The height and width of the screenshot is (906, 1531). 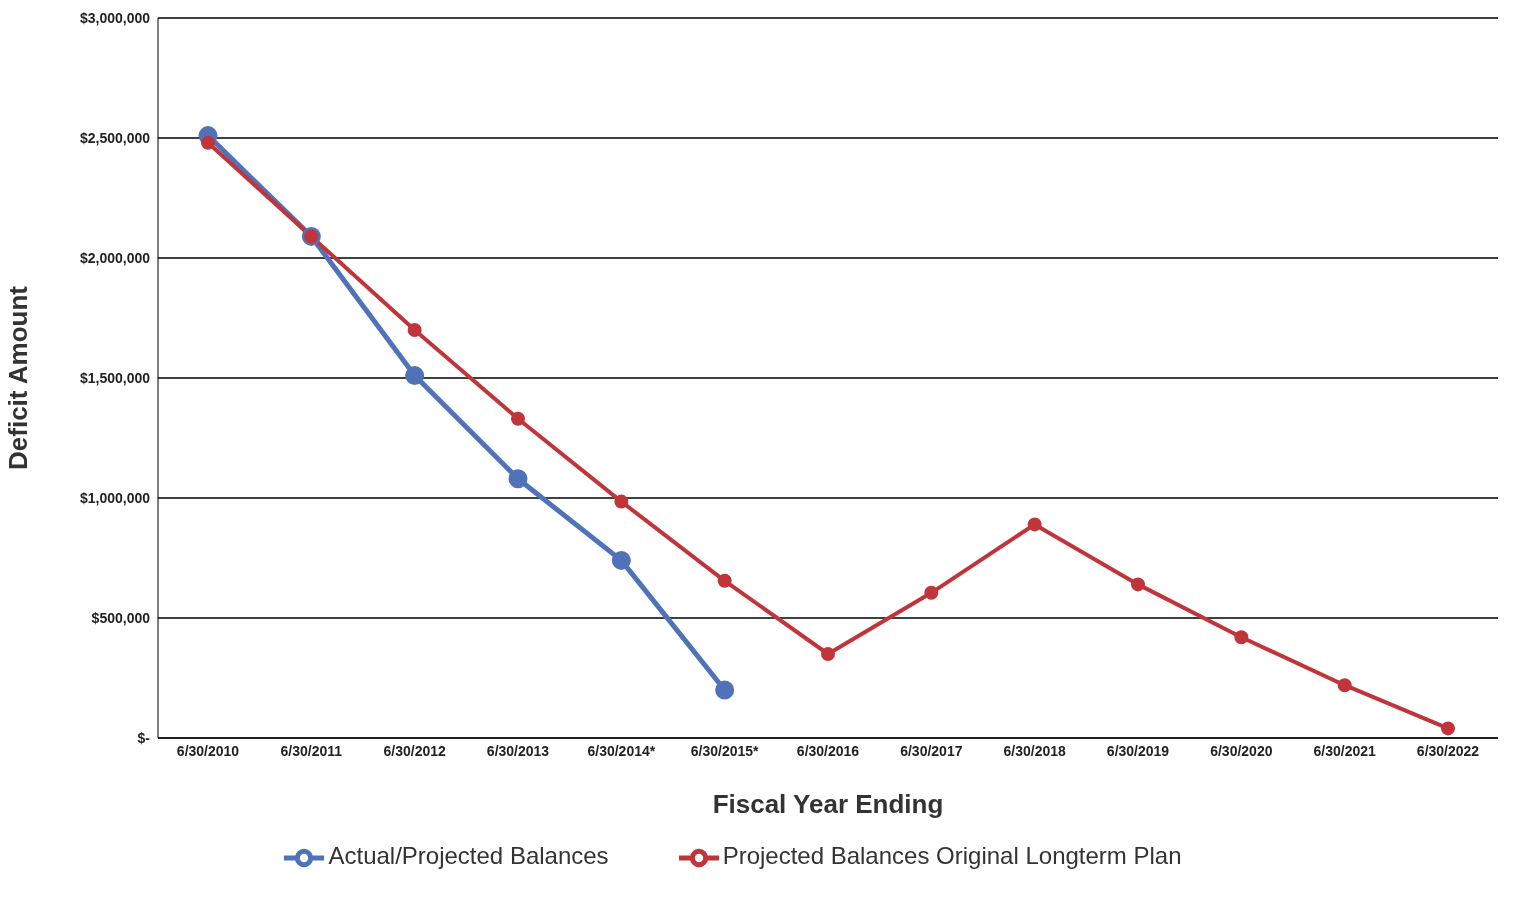 I want to click on legend-label: Actual/Projected Balances, so click(x=468, y=856).